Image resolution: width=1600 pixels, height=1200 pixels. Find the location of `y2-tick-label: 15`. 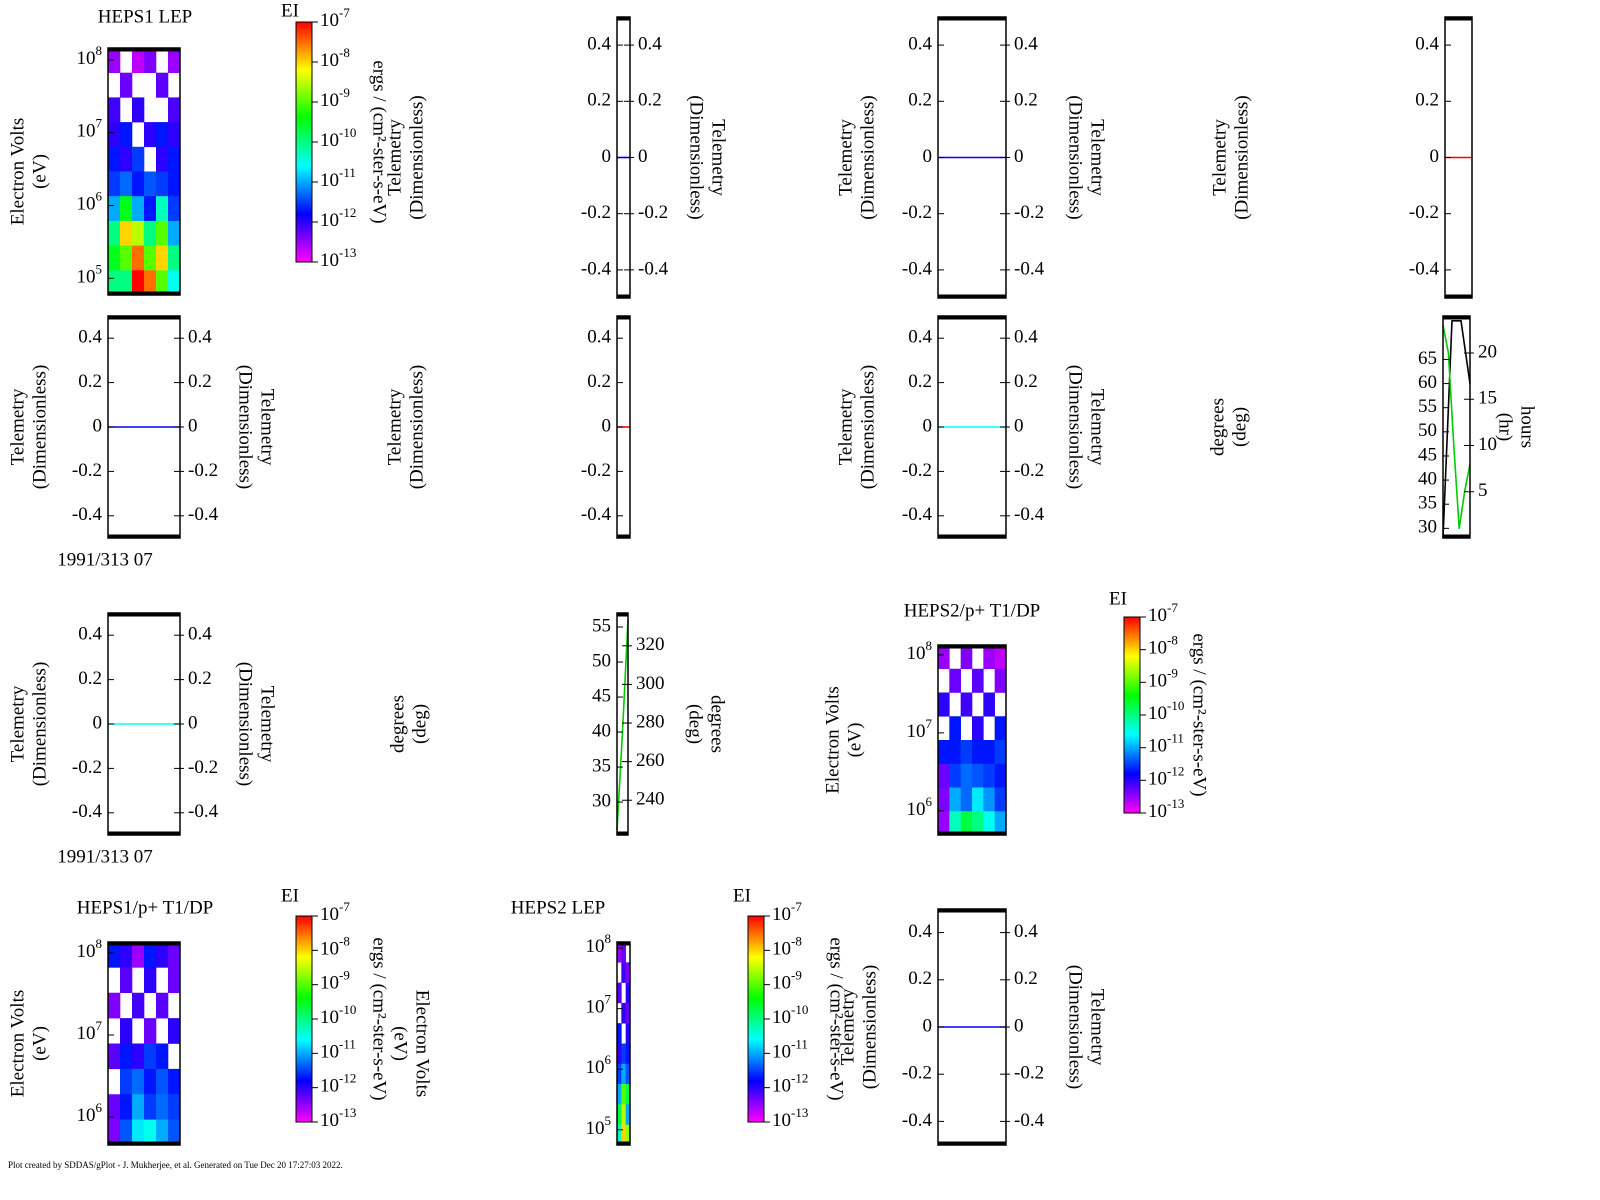

y2-tick-label: 15 is located at coordinates (1487, 398).